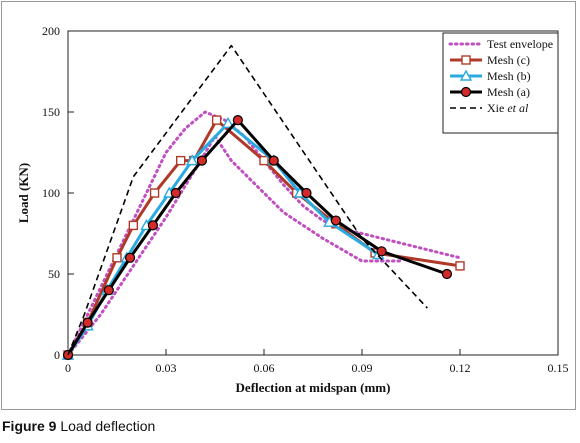 The height and width of the screenshot is (443, 580). Describe the element at coordinates (466, 92) in the screenshot. I see `legend-marker-mesh-a` at that location.